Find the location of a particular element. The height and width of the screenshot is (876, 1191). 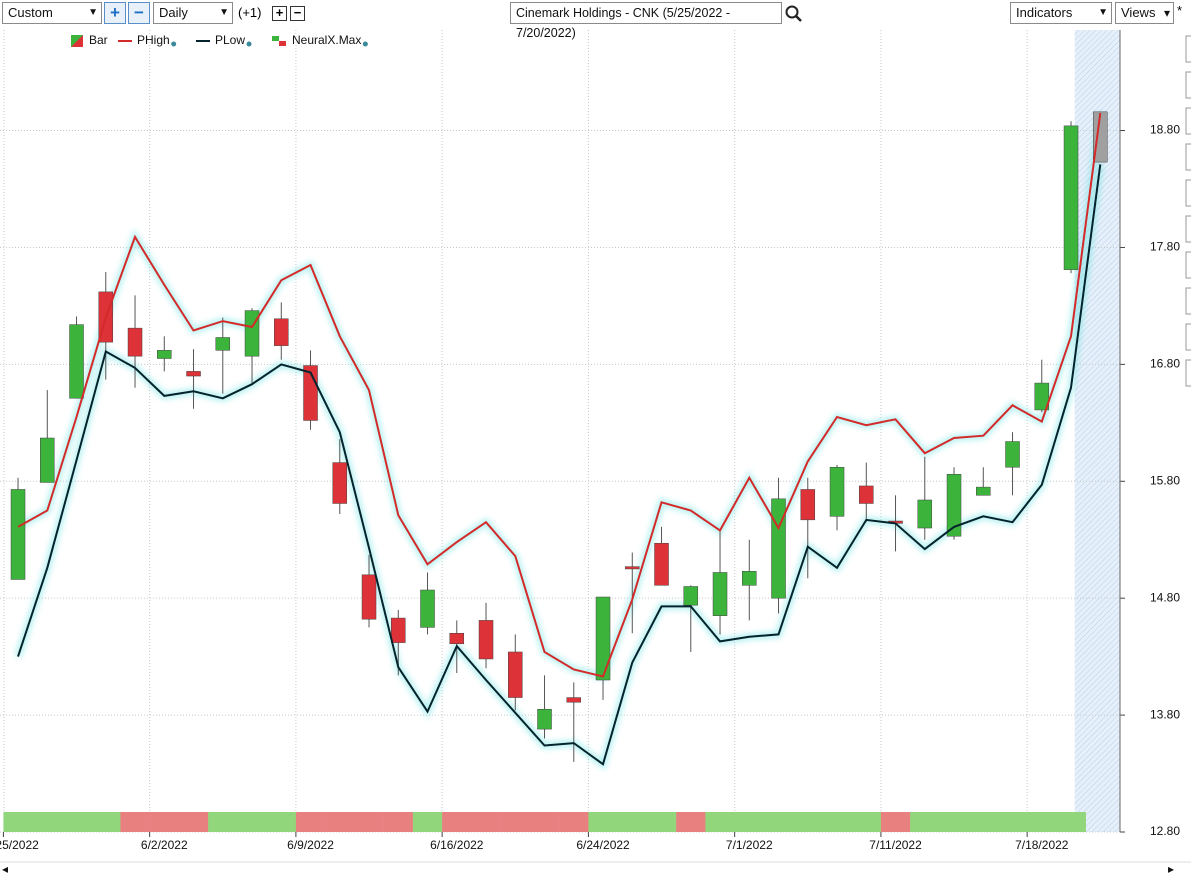

legend-label: PHigh is located at coordinates (153, 40).